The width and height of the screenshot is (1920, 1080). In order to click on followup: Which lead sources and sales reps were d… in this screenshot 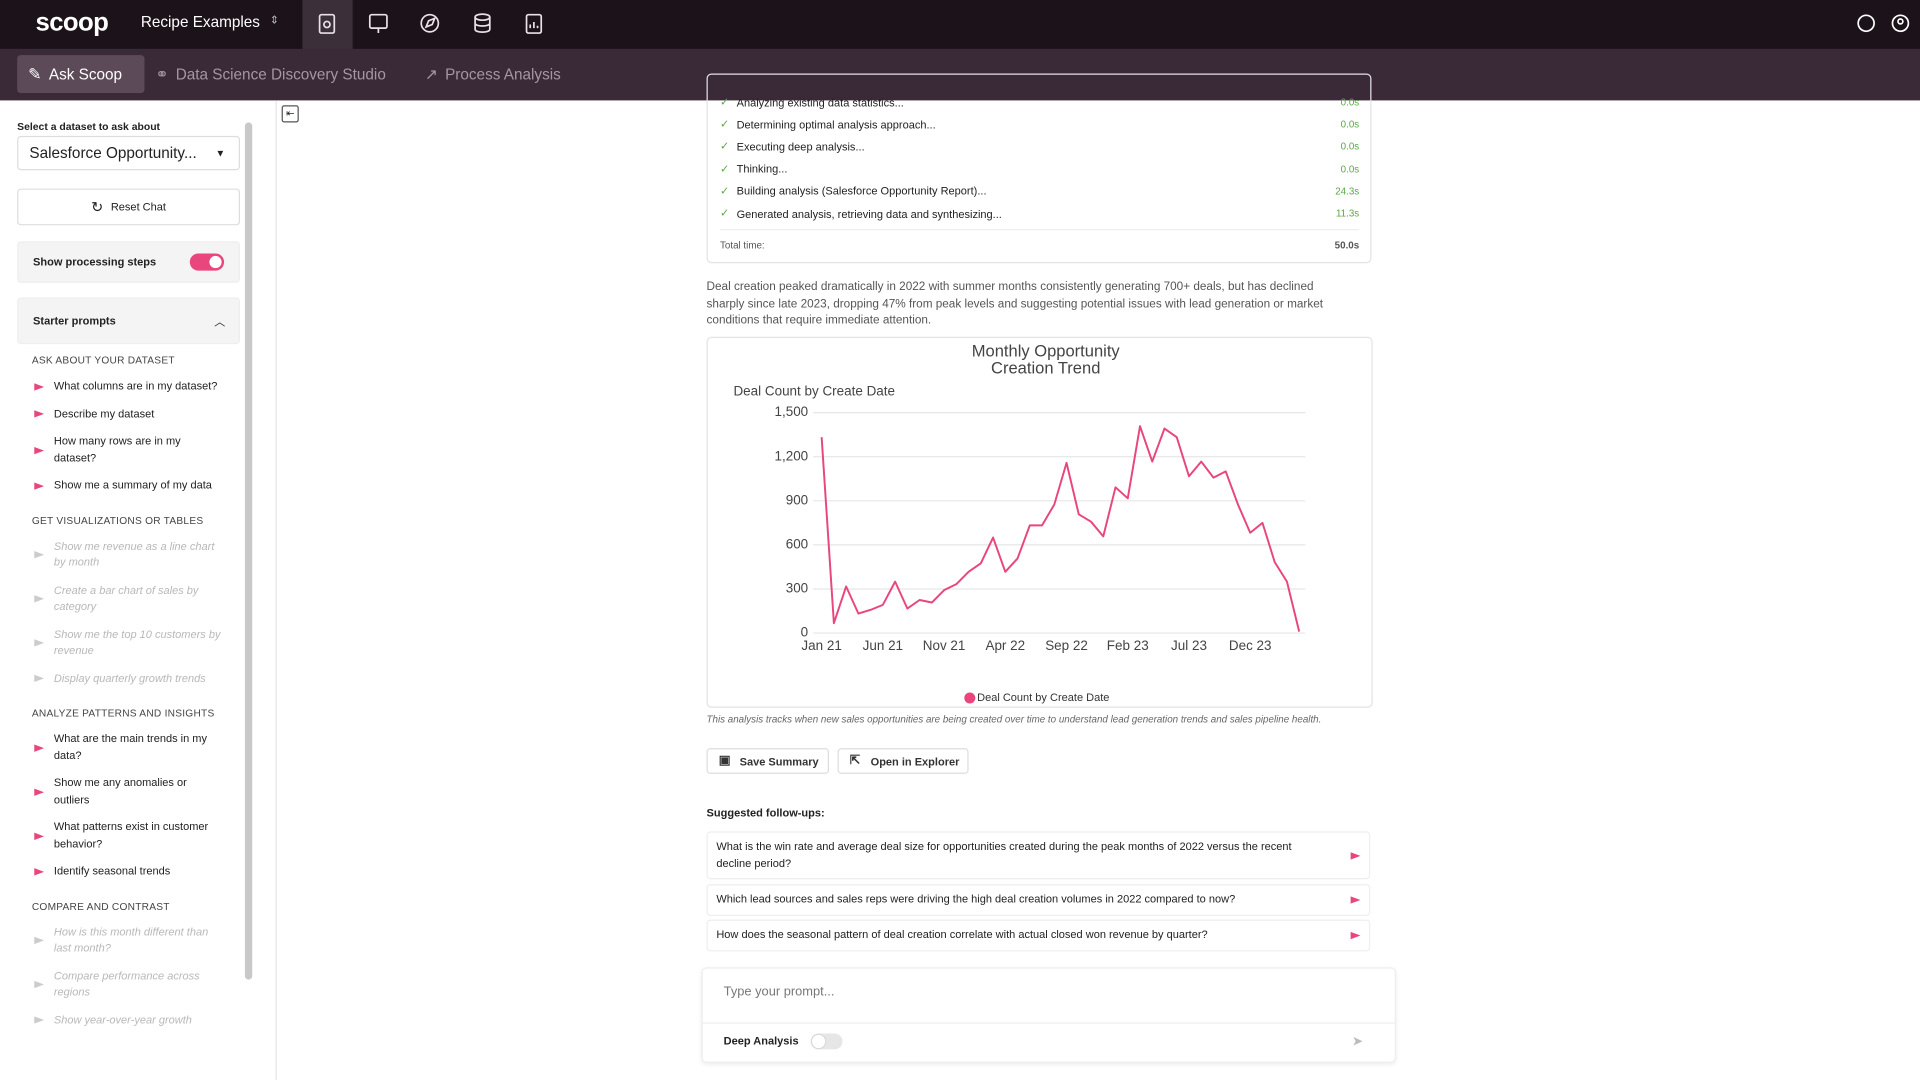, I will do `click(1038, 900)`.